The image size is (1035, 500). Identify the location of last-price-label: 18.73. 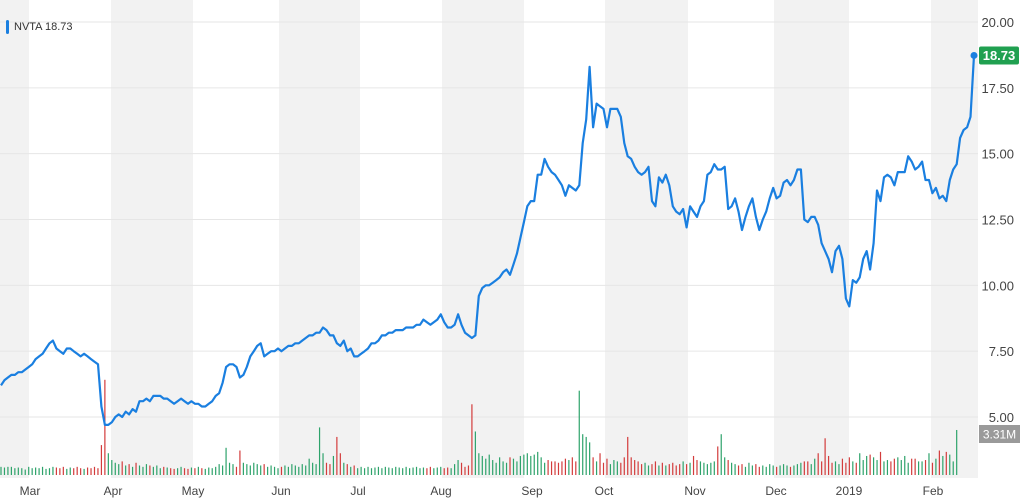
(999, 55).